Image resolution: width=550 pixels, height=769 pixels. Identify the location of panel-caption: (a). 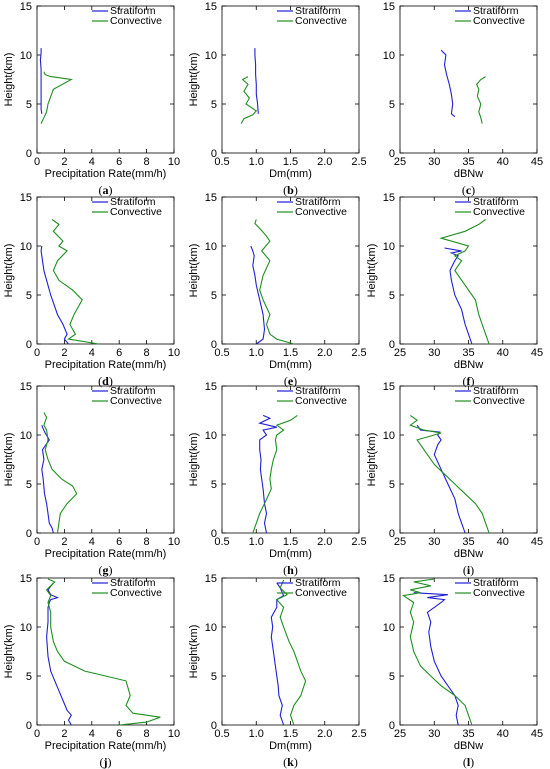
(106, 190).